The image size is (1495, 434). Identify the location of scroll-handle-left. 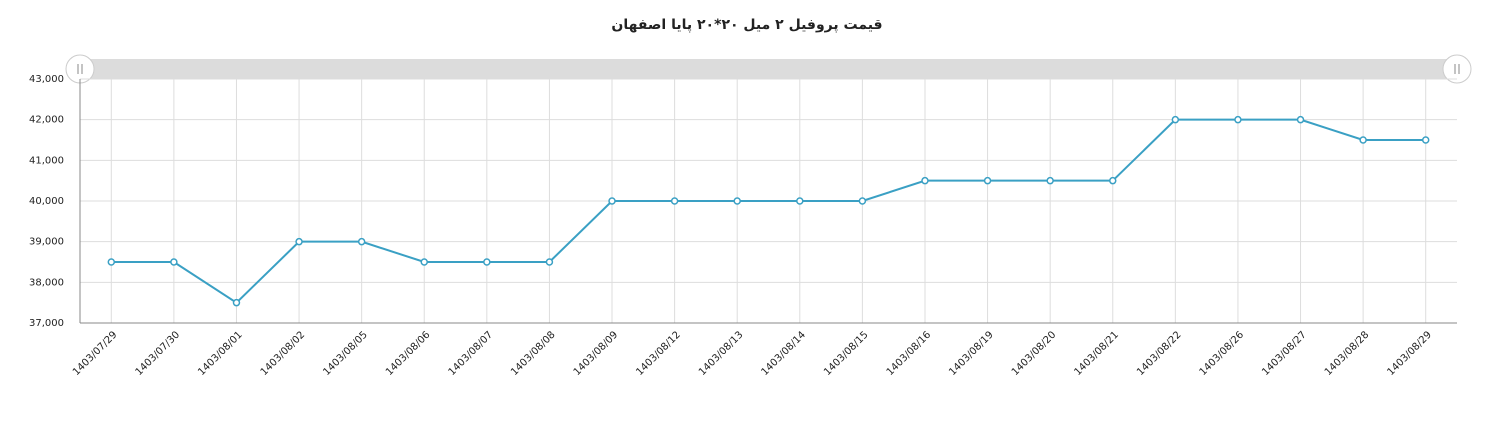
(80, 69).